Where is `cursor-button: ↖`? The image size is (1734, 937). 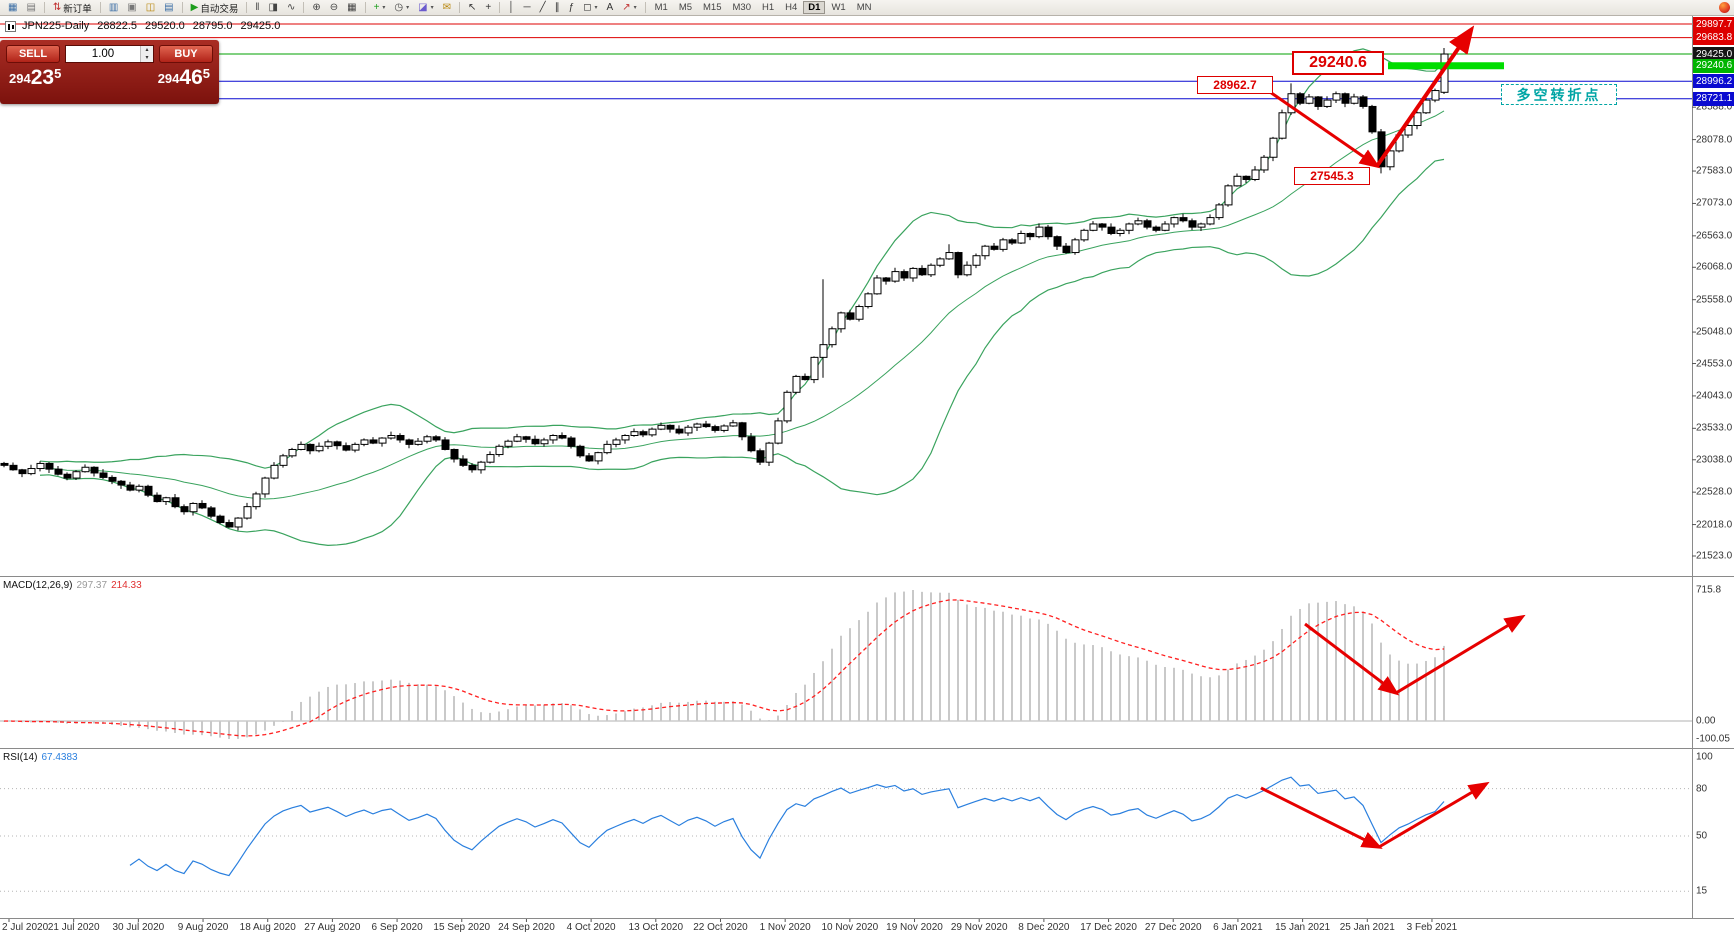
cursor-button: ↖ is located at coordinates (472, 8).